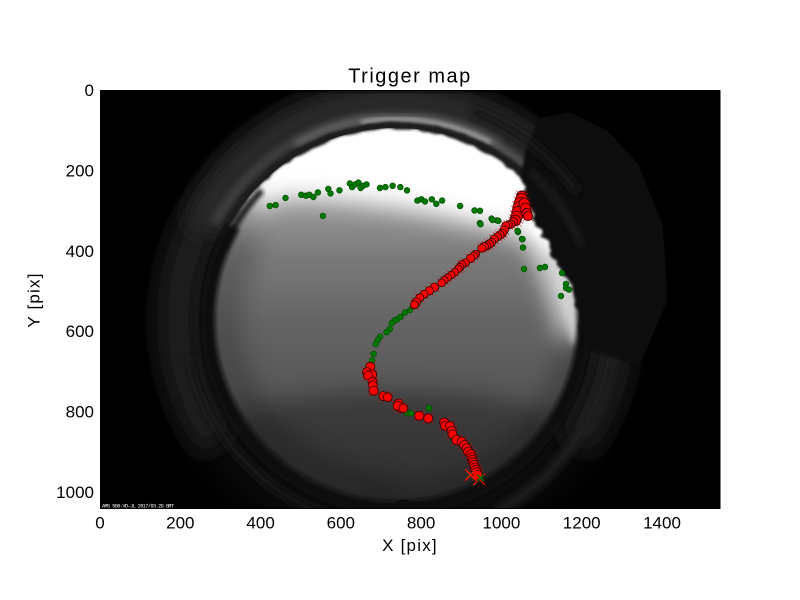 The width and height of the screenshot is (800, 600). What do you see at coordinates (138, 507) in the screenshot?
I see `svg-text: AMS 5G0-VD-JL 2017/03.29 GMT` at bounding box center [138, 507].